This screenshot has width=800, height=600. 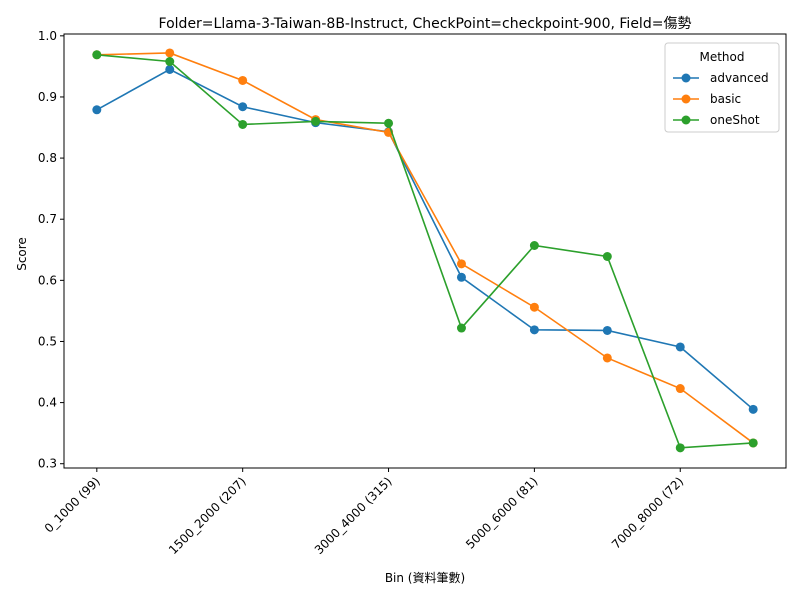 What do you see at coordinates (735, 120) in the screenshot?
I see `legend-label-oneShot: oneShot` at bounding box center [735, 120].